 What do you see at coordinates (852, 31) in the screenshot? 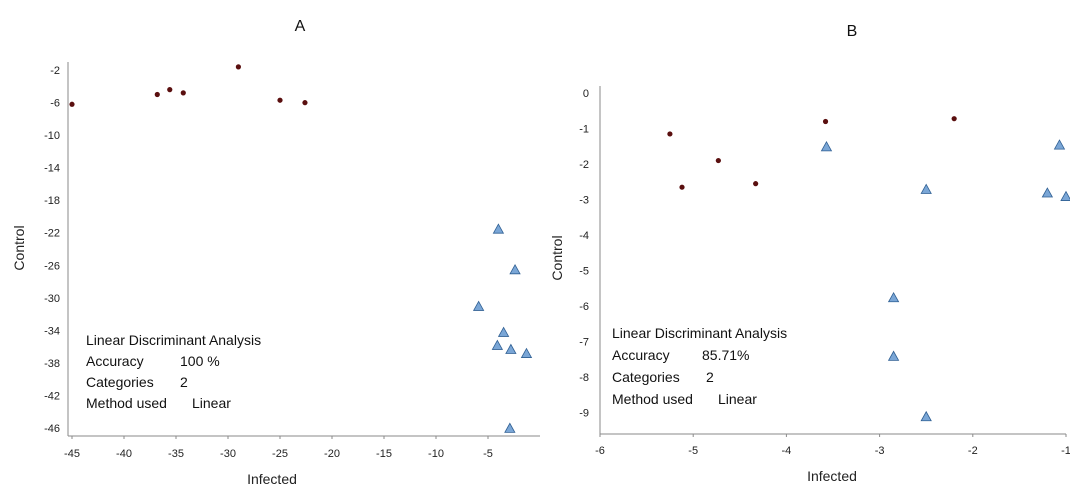
I see `panel-b-title: B` at bounding box center [852, 31].